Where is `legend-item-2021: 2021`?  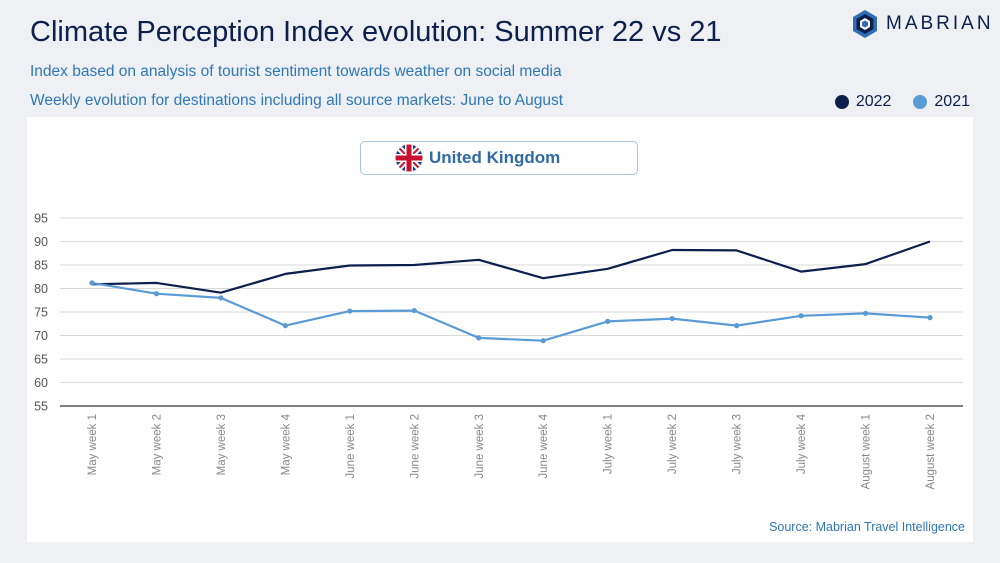
legend-item-2021: 2021 is located at coordinates (941, 102).